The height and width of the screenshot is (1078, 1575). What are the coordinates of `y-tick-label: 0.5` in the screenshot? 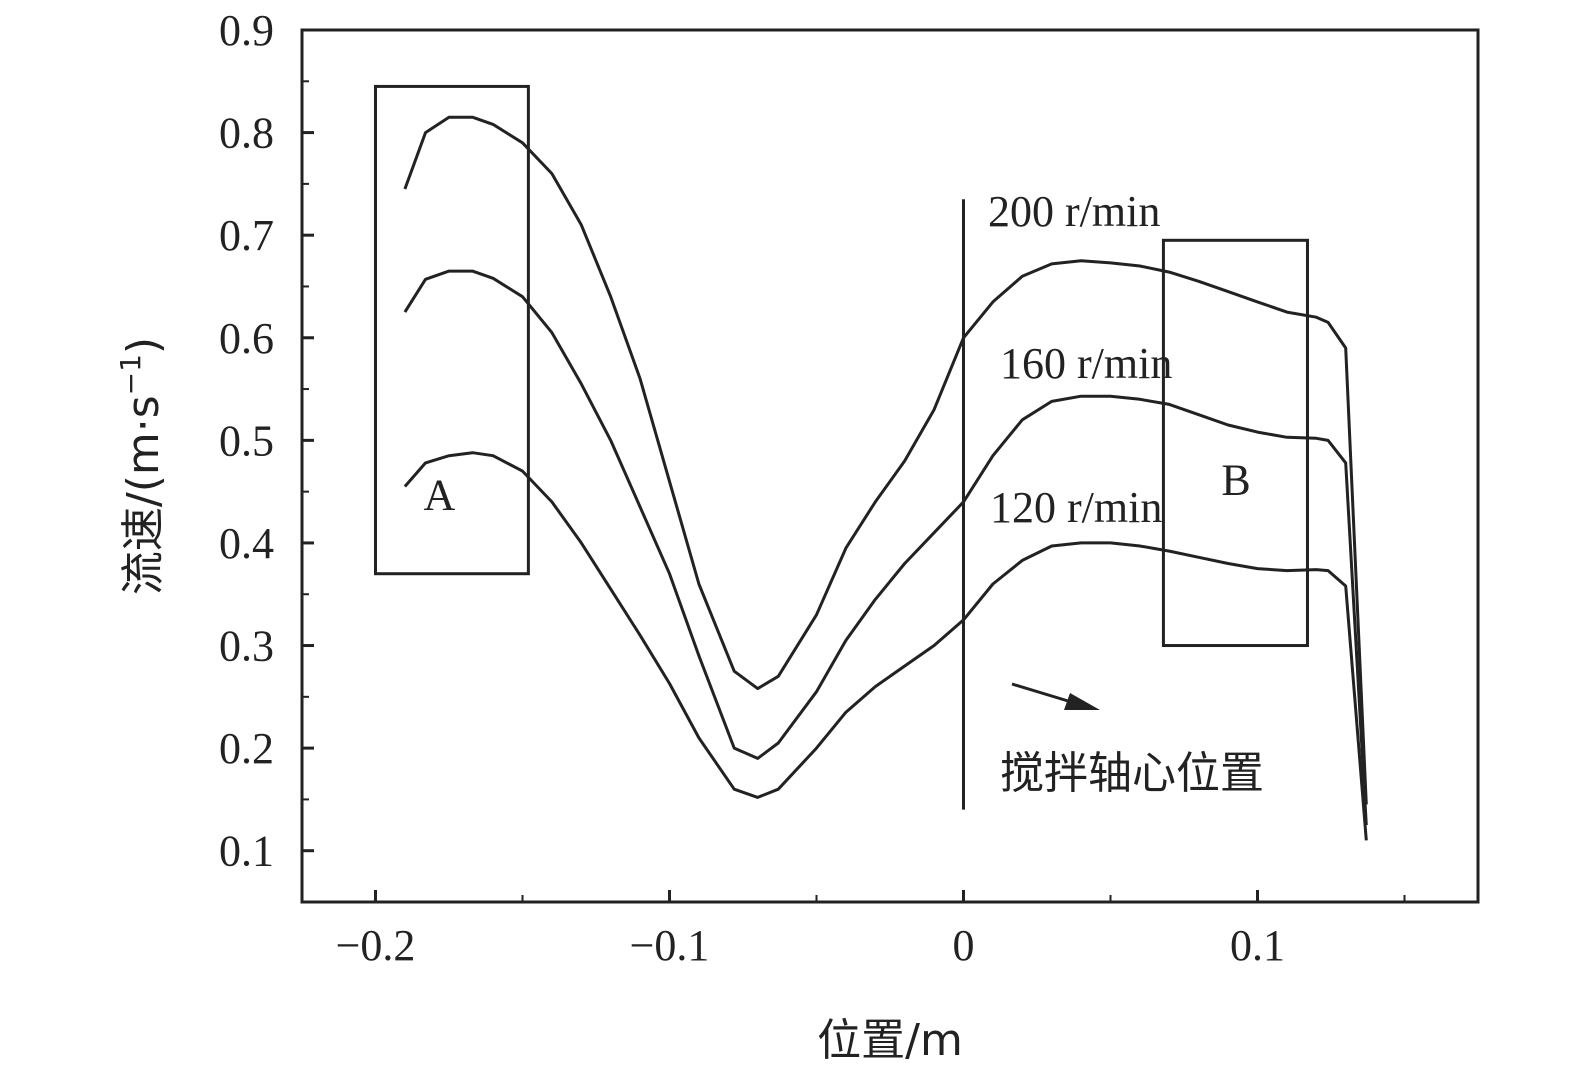 It's located at (246, 440).